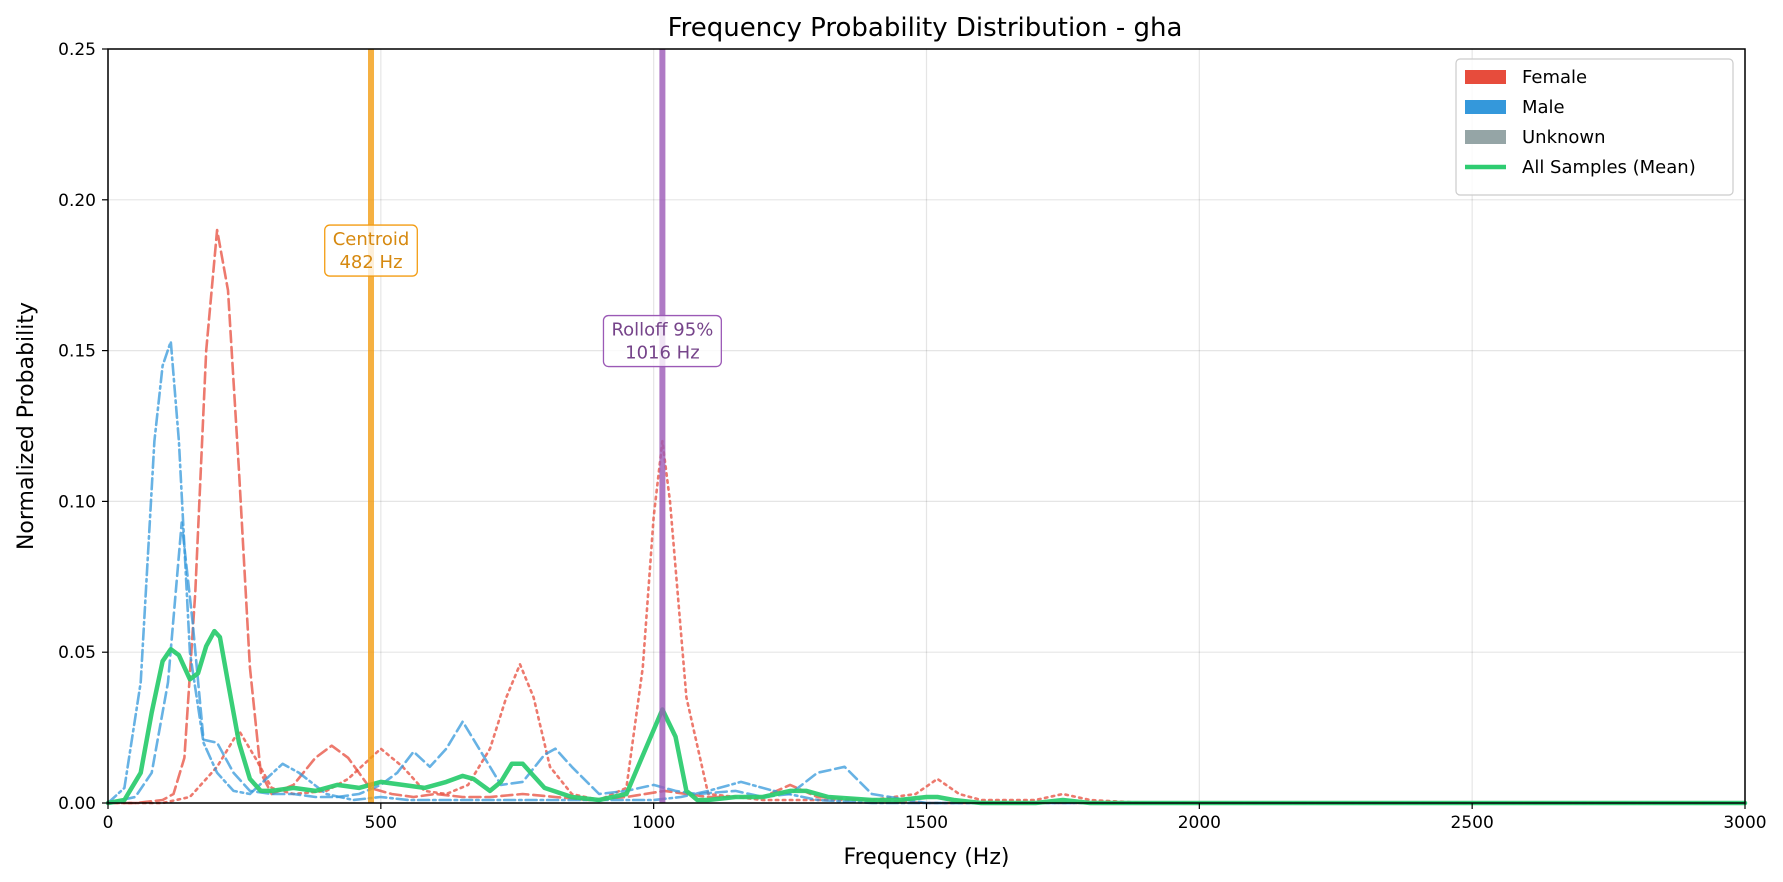 Image resolution: width=1783 pixels, height=882 pixels. Describe the element at coordinates (1485, 77) in the screenshot. I see `legend-swatch-female` at that location.